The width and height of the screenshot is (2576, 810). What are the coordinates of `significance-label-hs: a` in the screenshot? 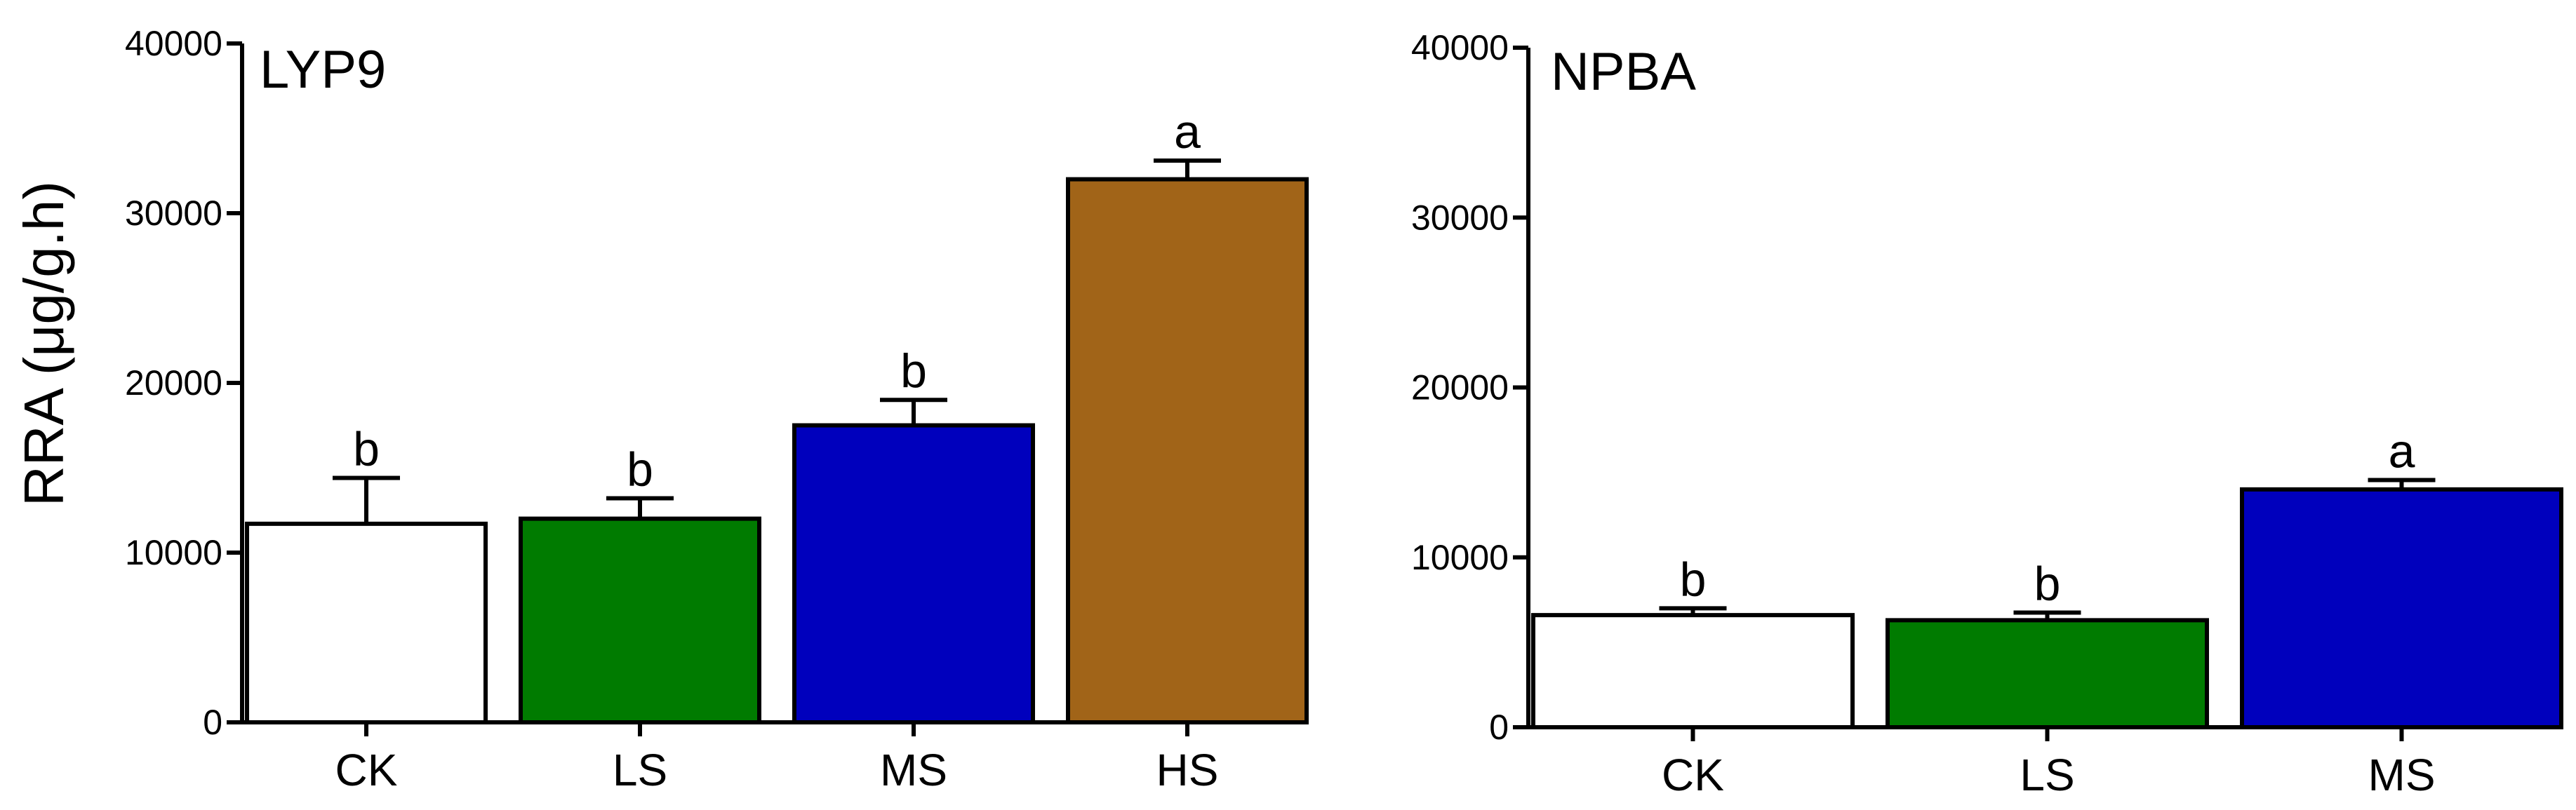 It's located at (1187, 131).